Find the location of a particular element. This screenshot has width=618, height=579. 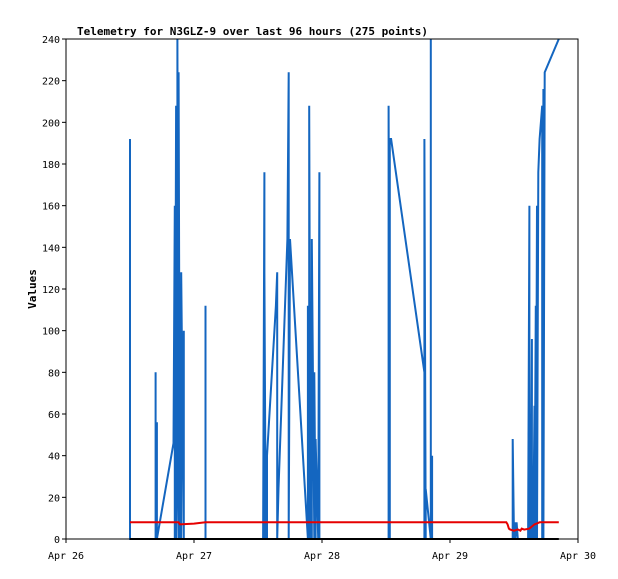

x-tick-label: Apr 28 is located at coordinates (322, 556).